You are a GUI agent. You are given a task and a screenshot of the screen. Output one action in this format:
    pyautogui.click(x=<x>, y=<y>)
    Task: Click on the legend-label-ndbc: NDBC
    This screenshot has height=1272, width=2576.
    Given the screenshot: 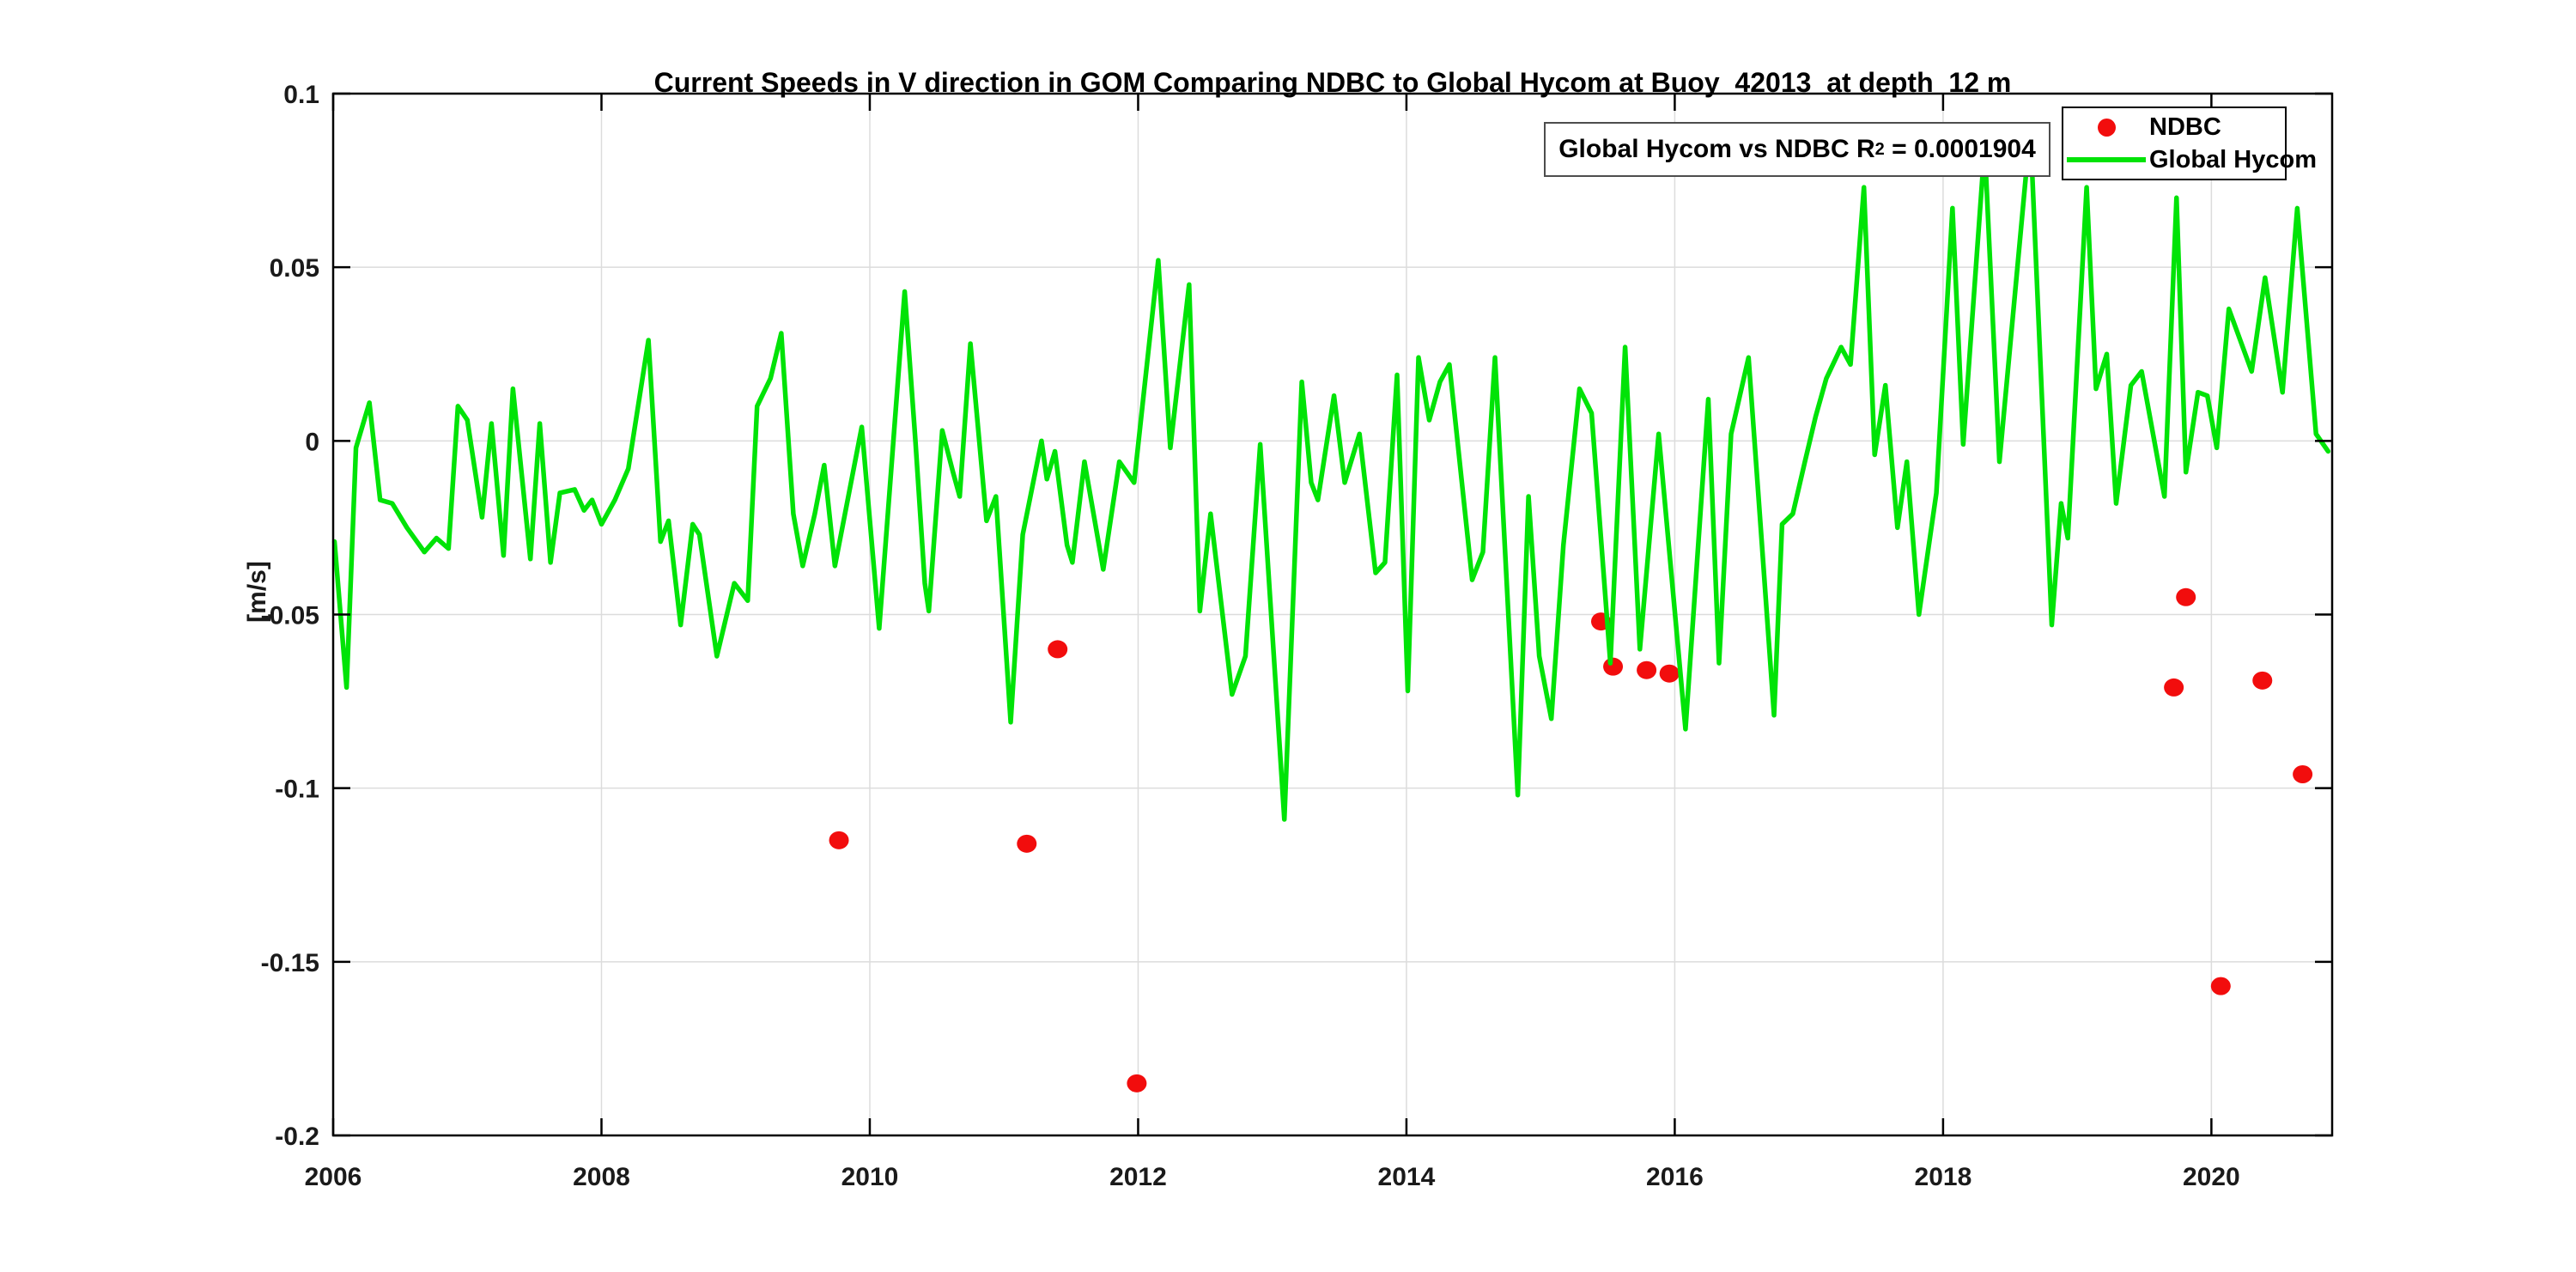 What is the action you would take?
    pyautogui.click(x=2185, y=127)
    